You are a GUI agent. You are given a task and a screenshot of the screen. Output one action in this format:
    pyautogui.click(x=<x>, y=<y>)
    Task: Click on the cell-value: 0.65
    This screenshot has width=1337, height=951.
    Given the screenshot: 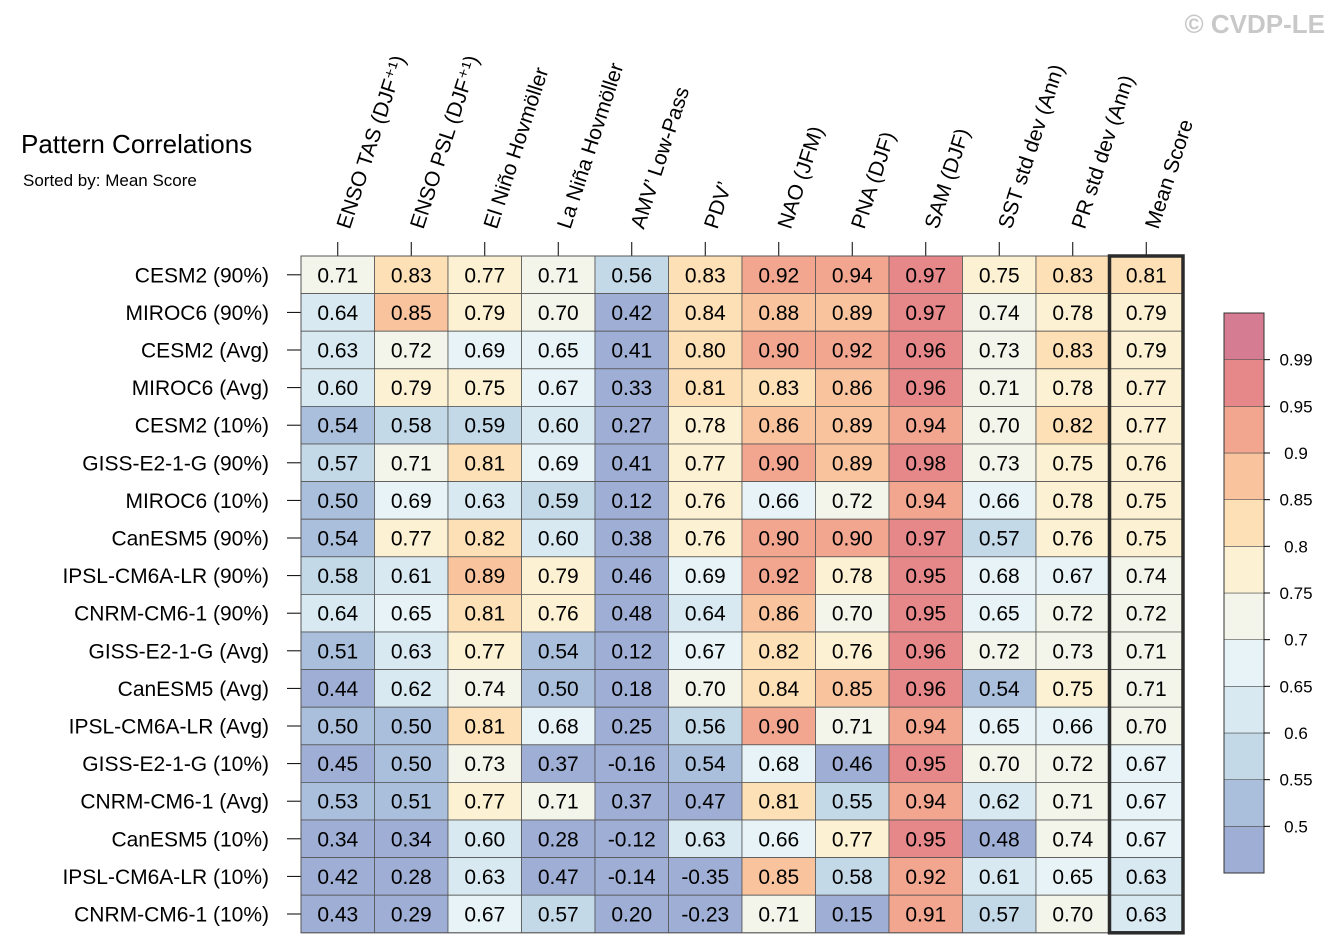 What is the action you would take?
    pyautogui.click(x=999, y=614)
    